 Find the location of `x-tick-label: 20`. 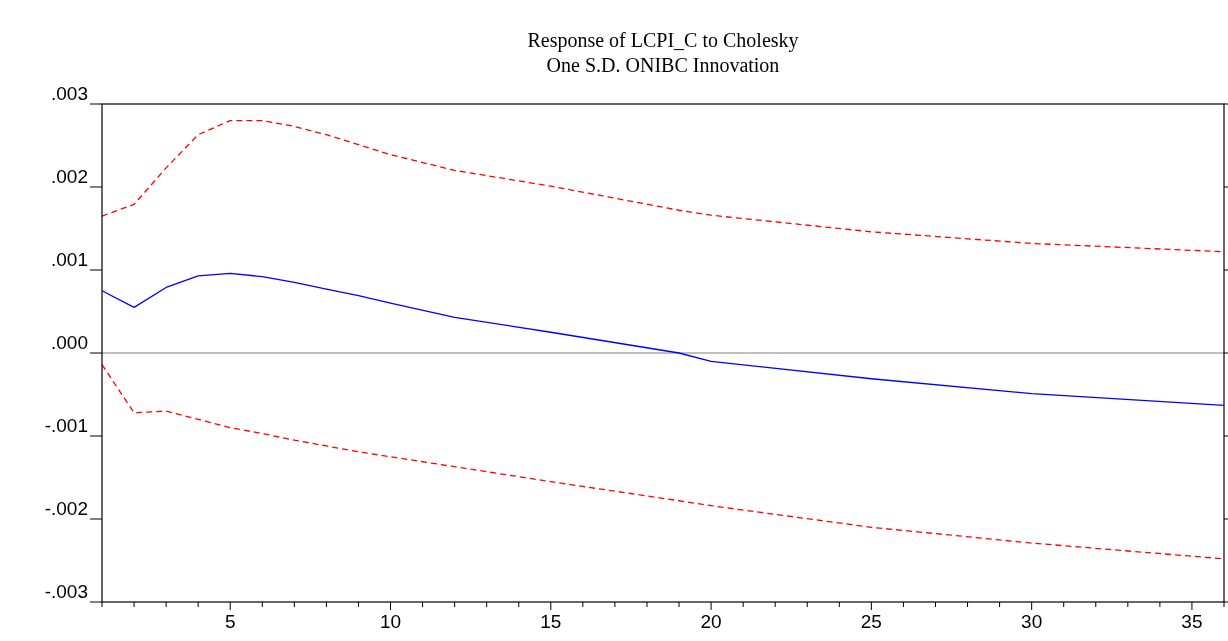

x-tick-label: 20 is located at coordinates (711, 621).